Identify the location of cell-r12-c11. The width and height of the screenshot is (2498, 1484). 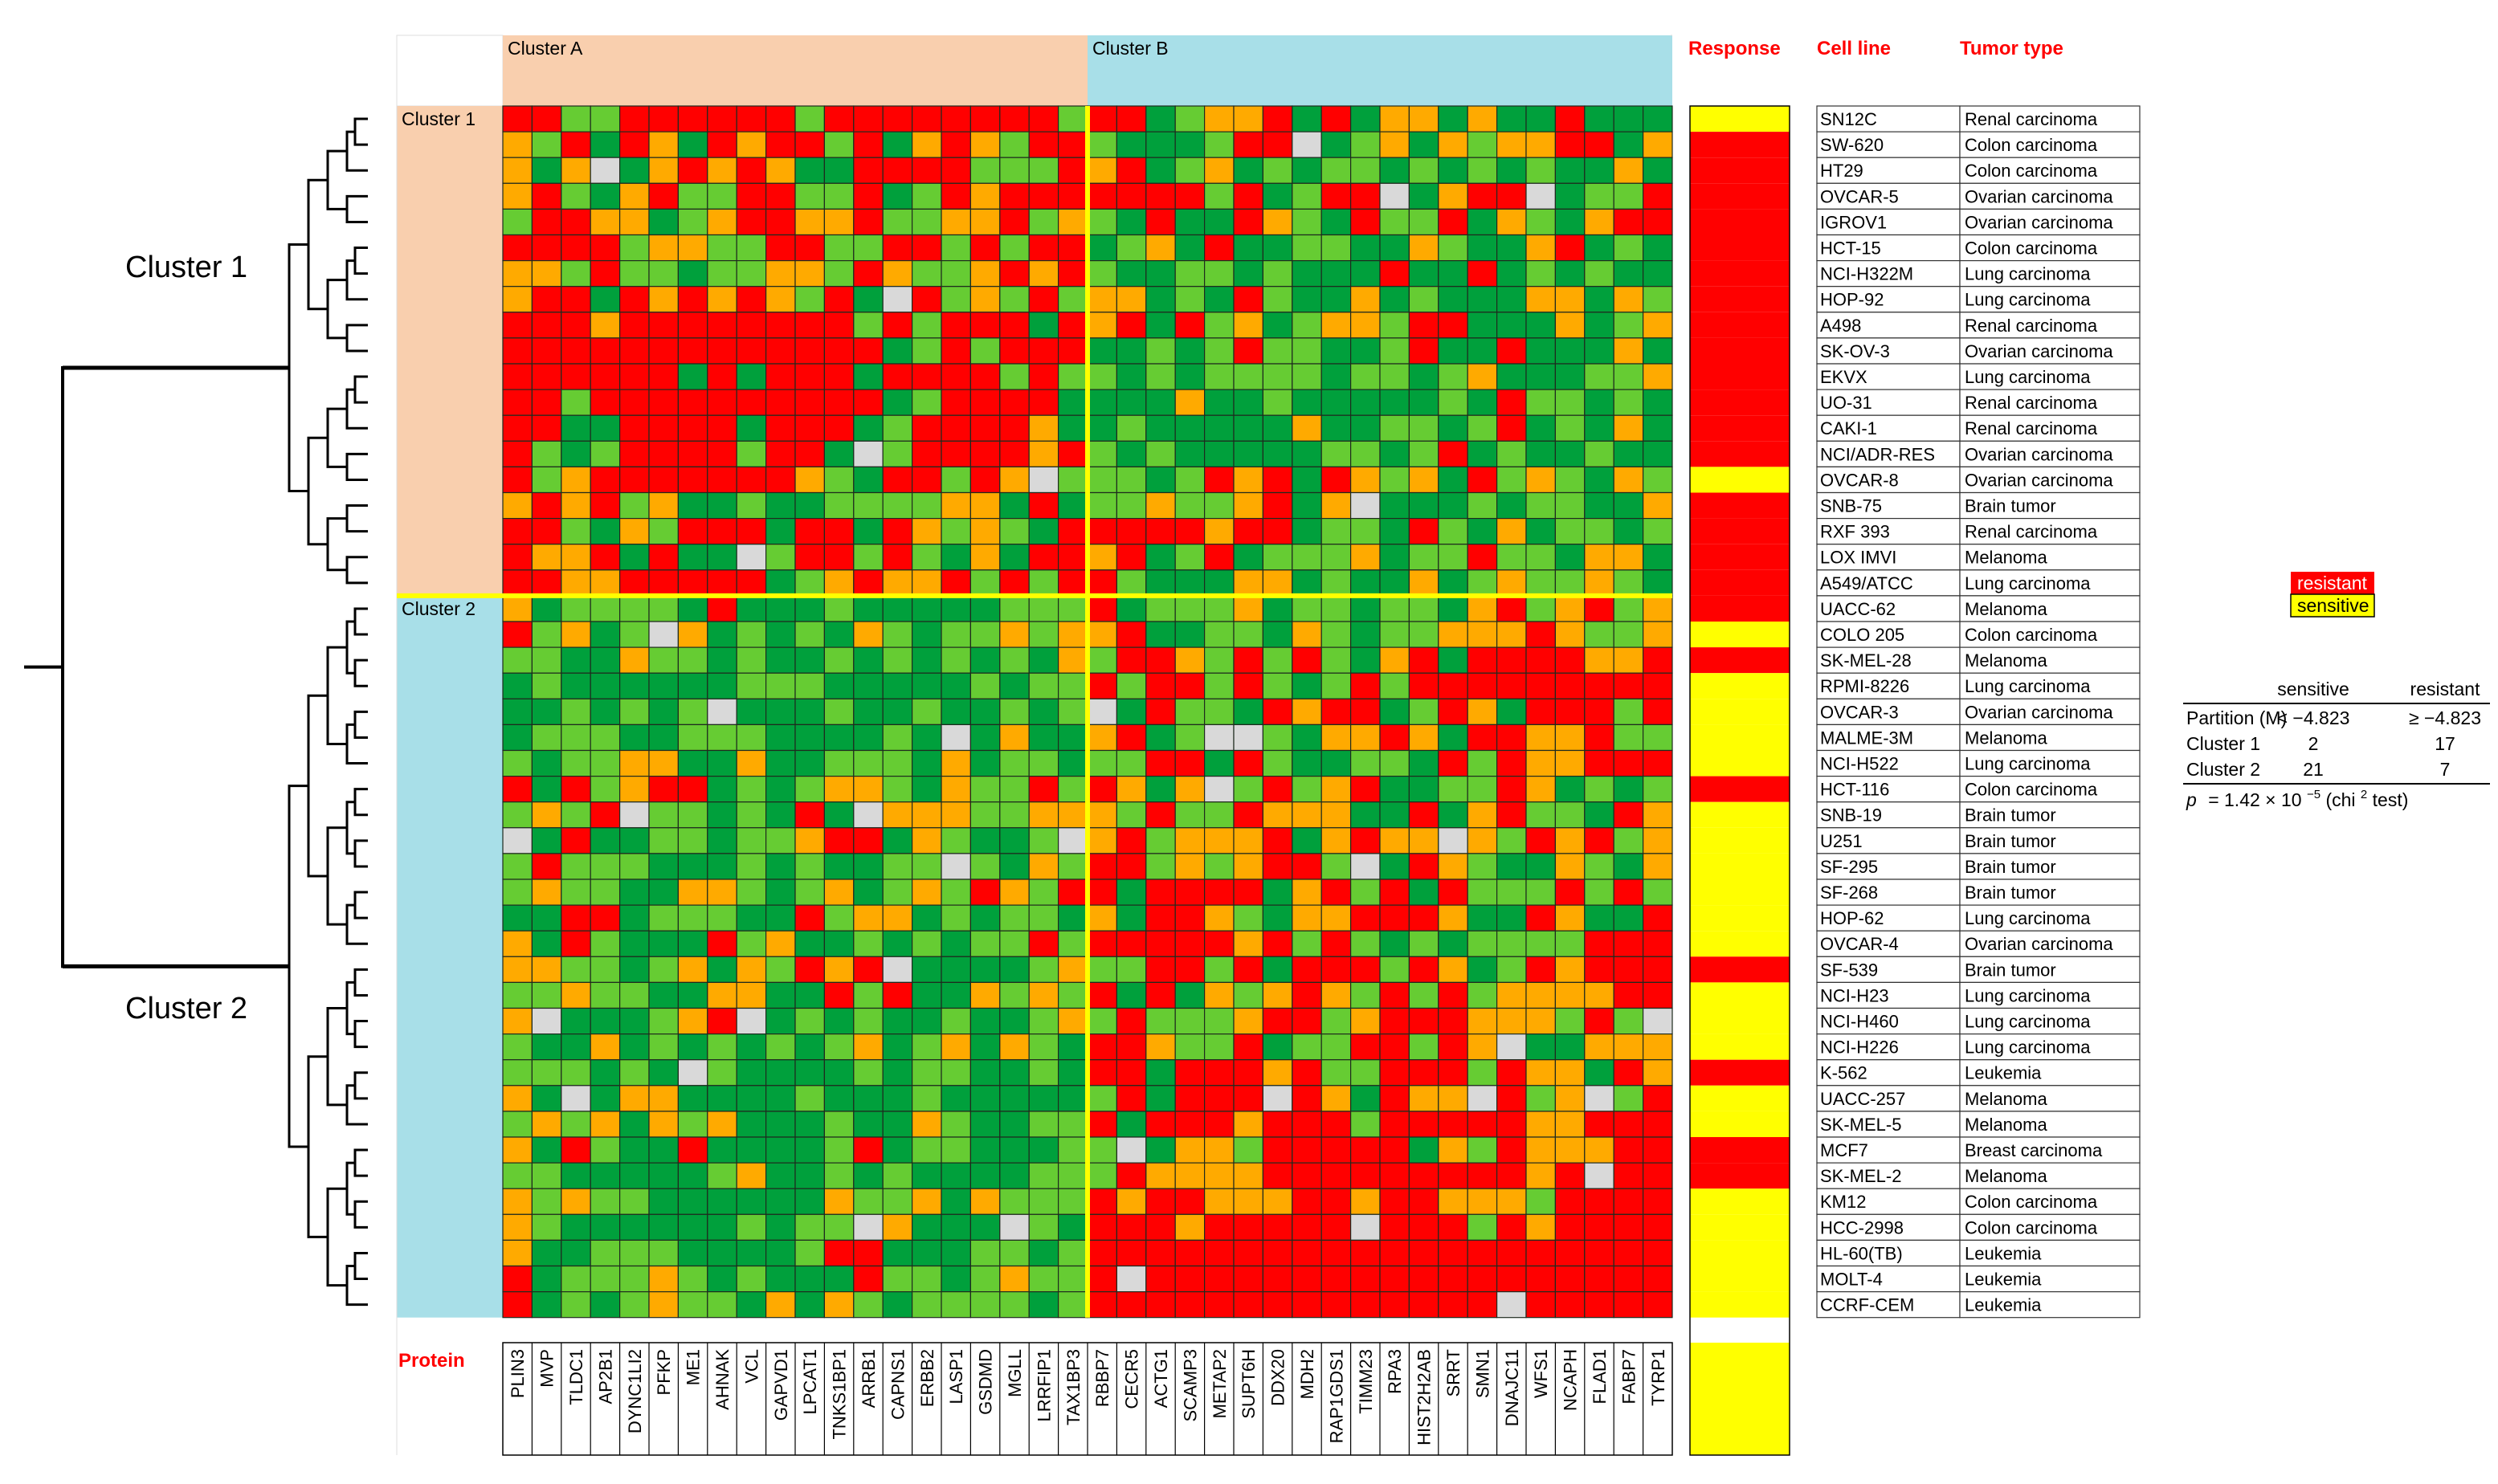
(839, 428).